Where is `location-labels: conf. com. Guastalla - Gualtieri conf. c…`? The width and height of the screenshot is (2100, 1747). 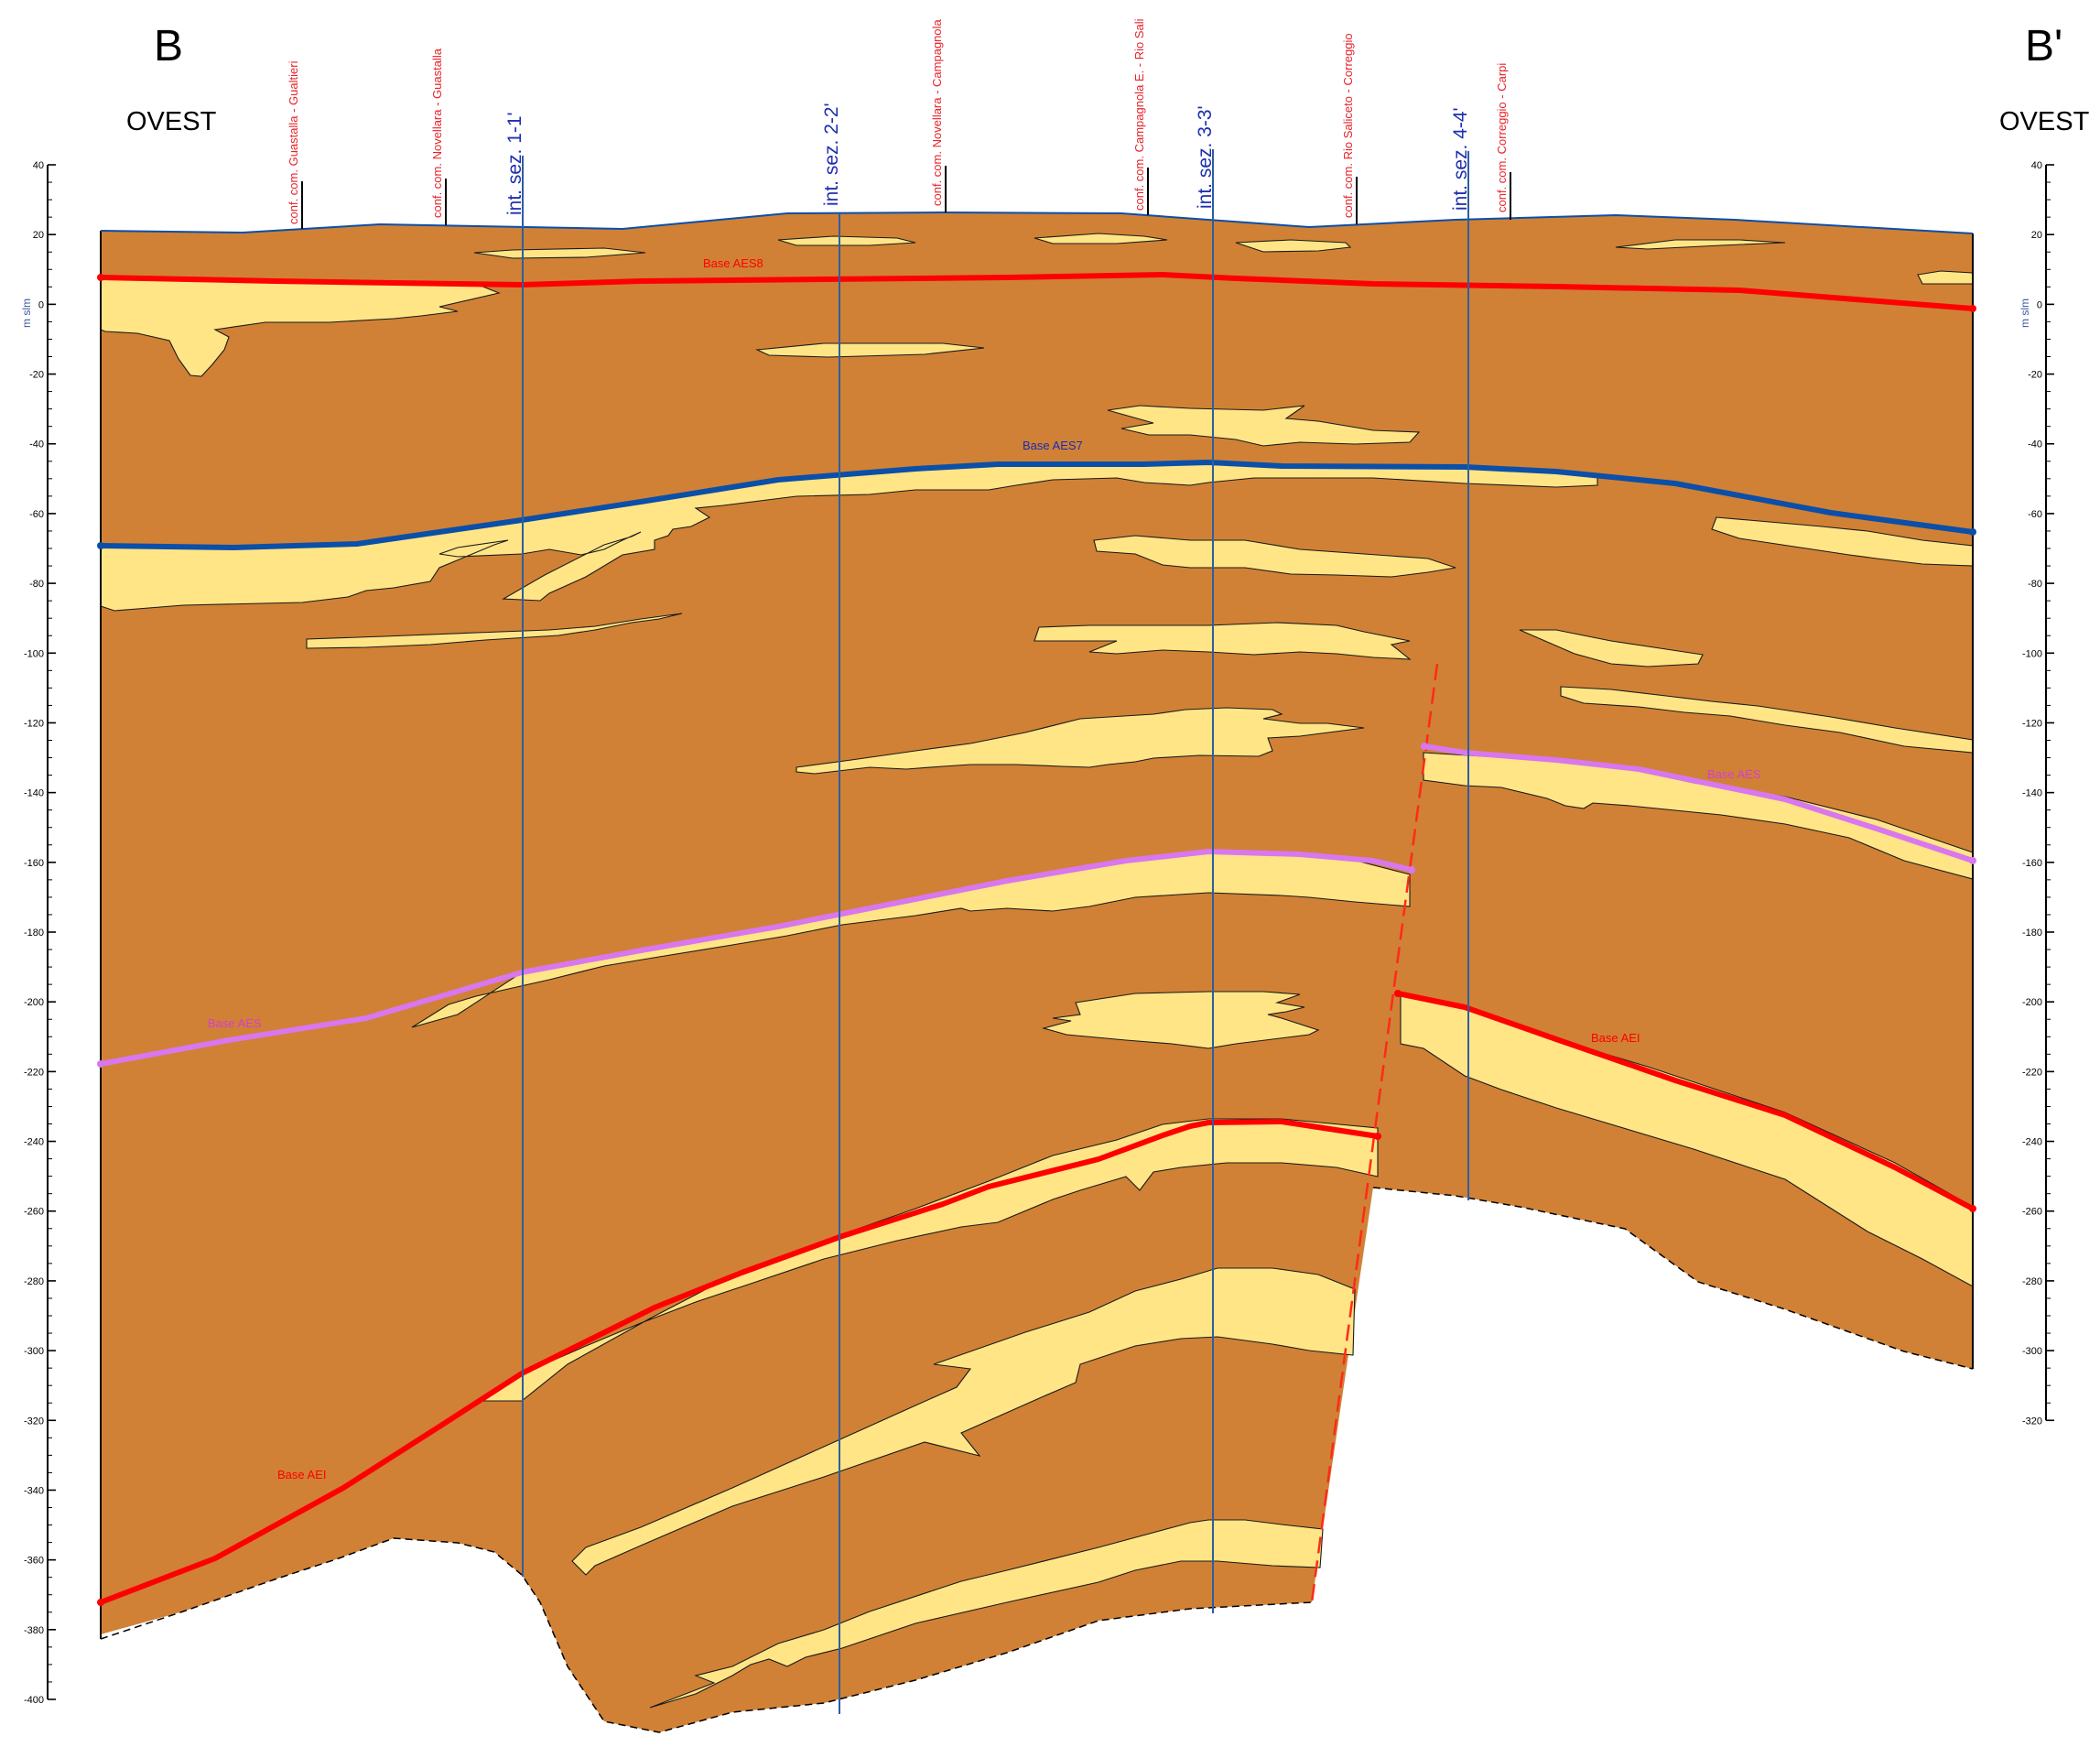 location-labels: conf. com. Guastalla - Gualtieri conf. c… is located at coordinates (898, 121).